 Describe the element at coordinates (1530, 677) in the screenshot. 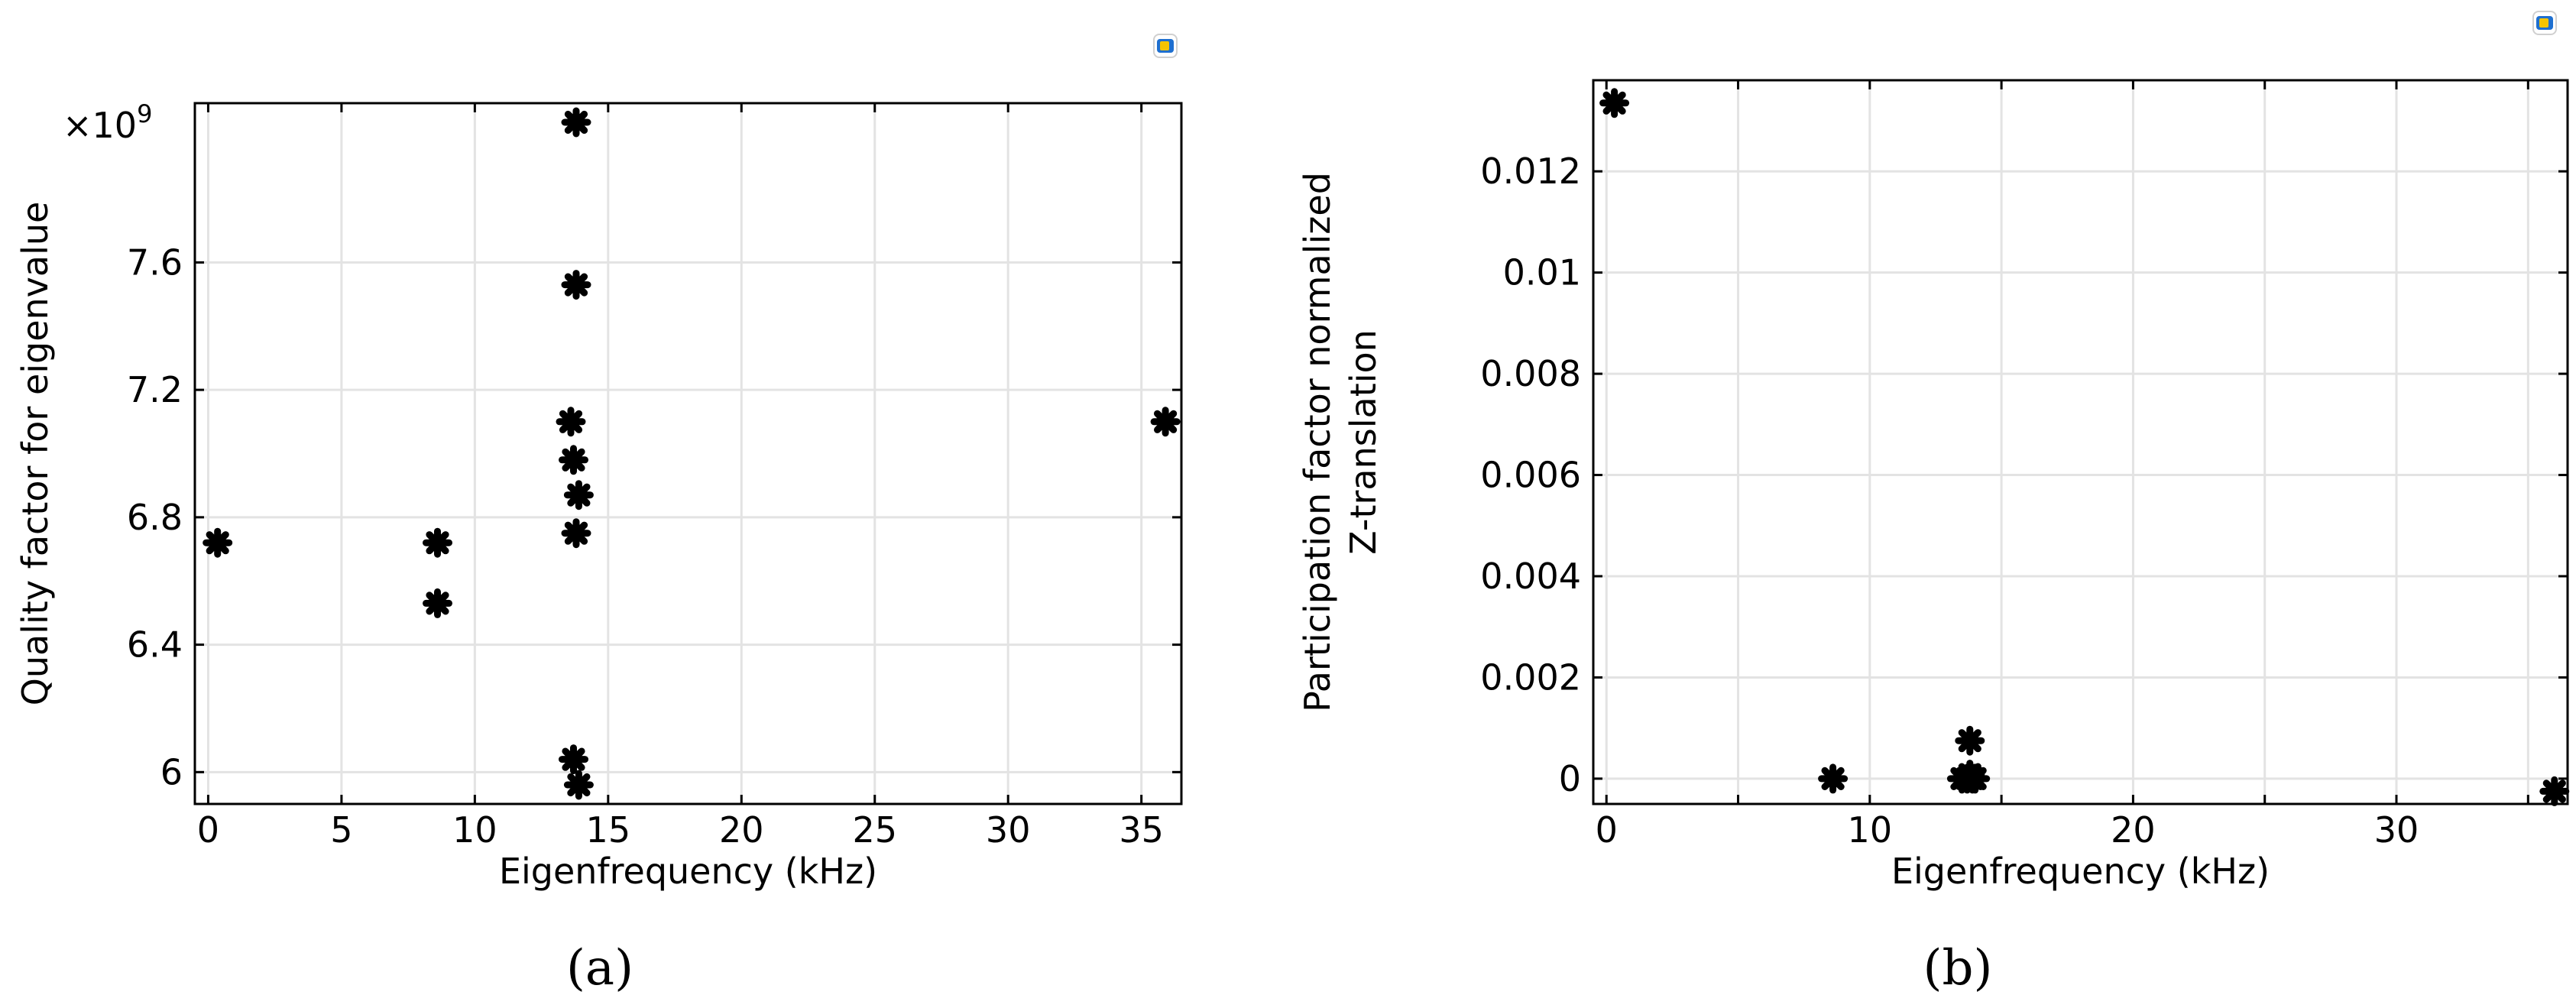

I see `y-tick-label: 0.002` at that location.